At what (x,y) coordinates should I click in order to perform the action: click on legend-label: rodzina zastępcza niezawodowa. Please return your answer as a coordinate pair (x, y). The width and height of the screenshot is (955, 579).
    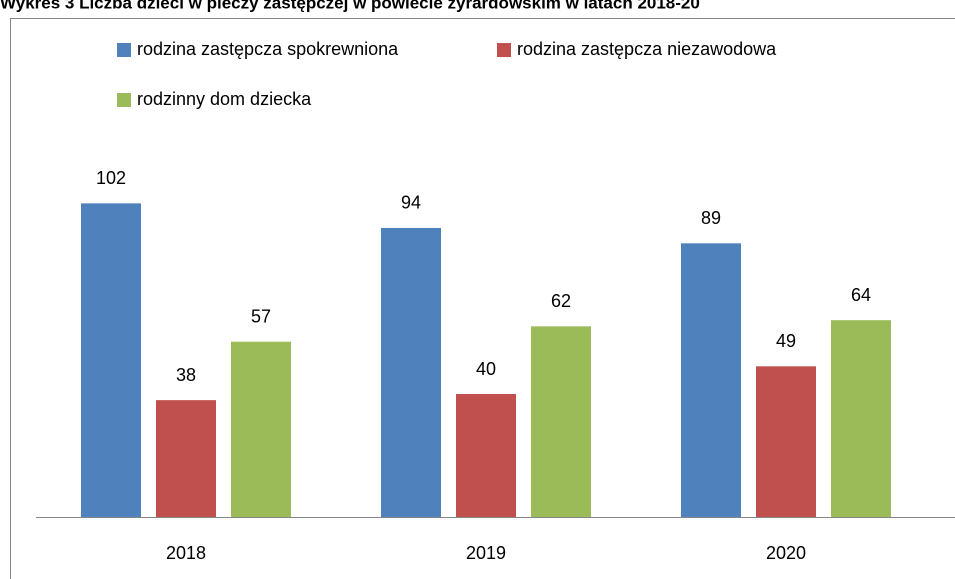
    Looking at the image, I should click on (647, 49).